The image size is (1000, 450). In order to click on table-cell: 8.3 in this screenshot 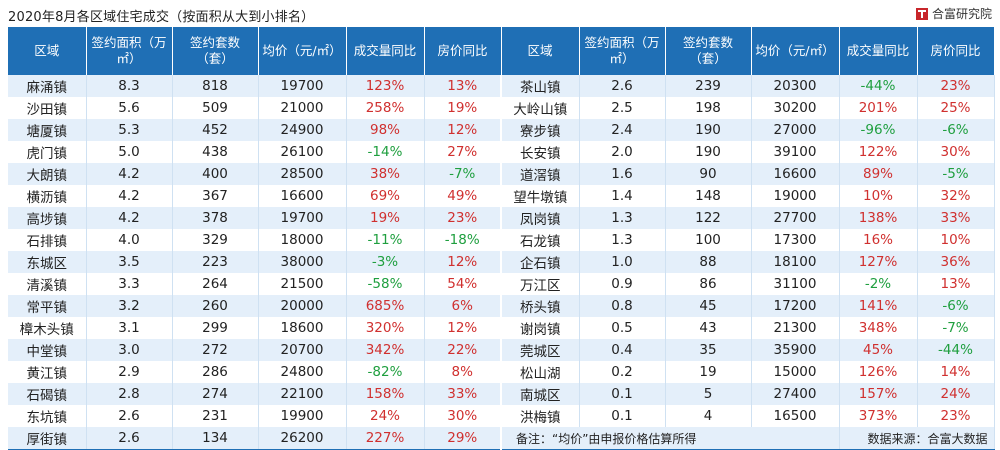, I will do `click(129, 86)`.